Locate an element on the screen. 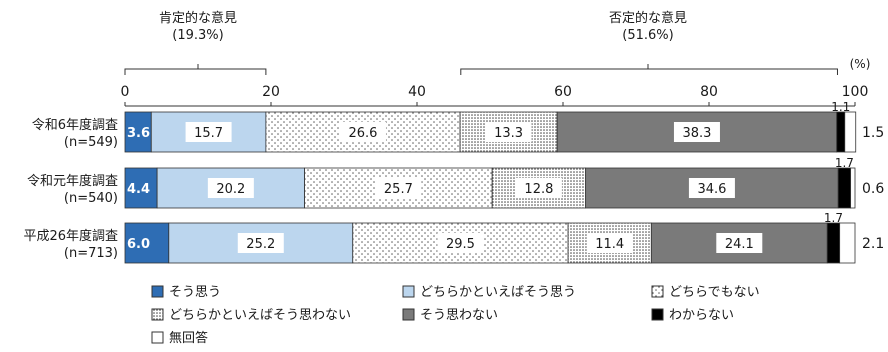 This screenshot has height=352, width=888. bar-value-label: 11.4 is located at coordinates (609, 244).